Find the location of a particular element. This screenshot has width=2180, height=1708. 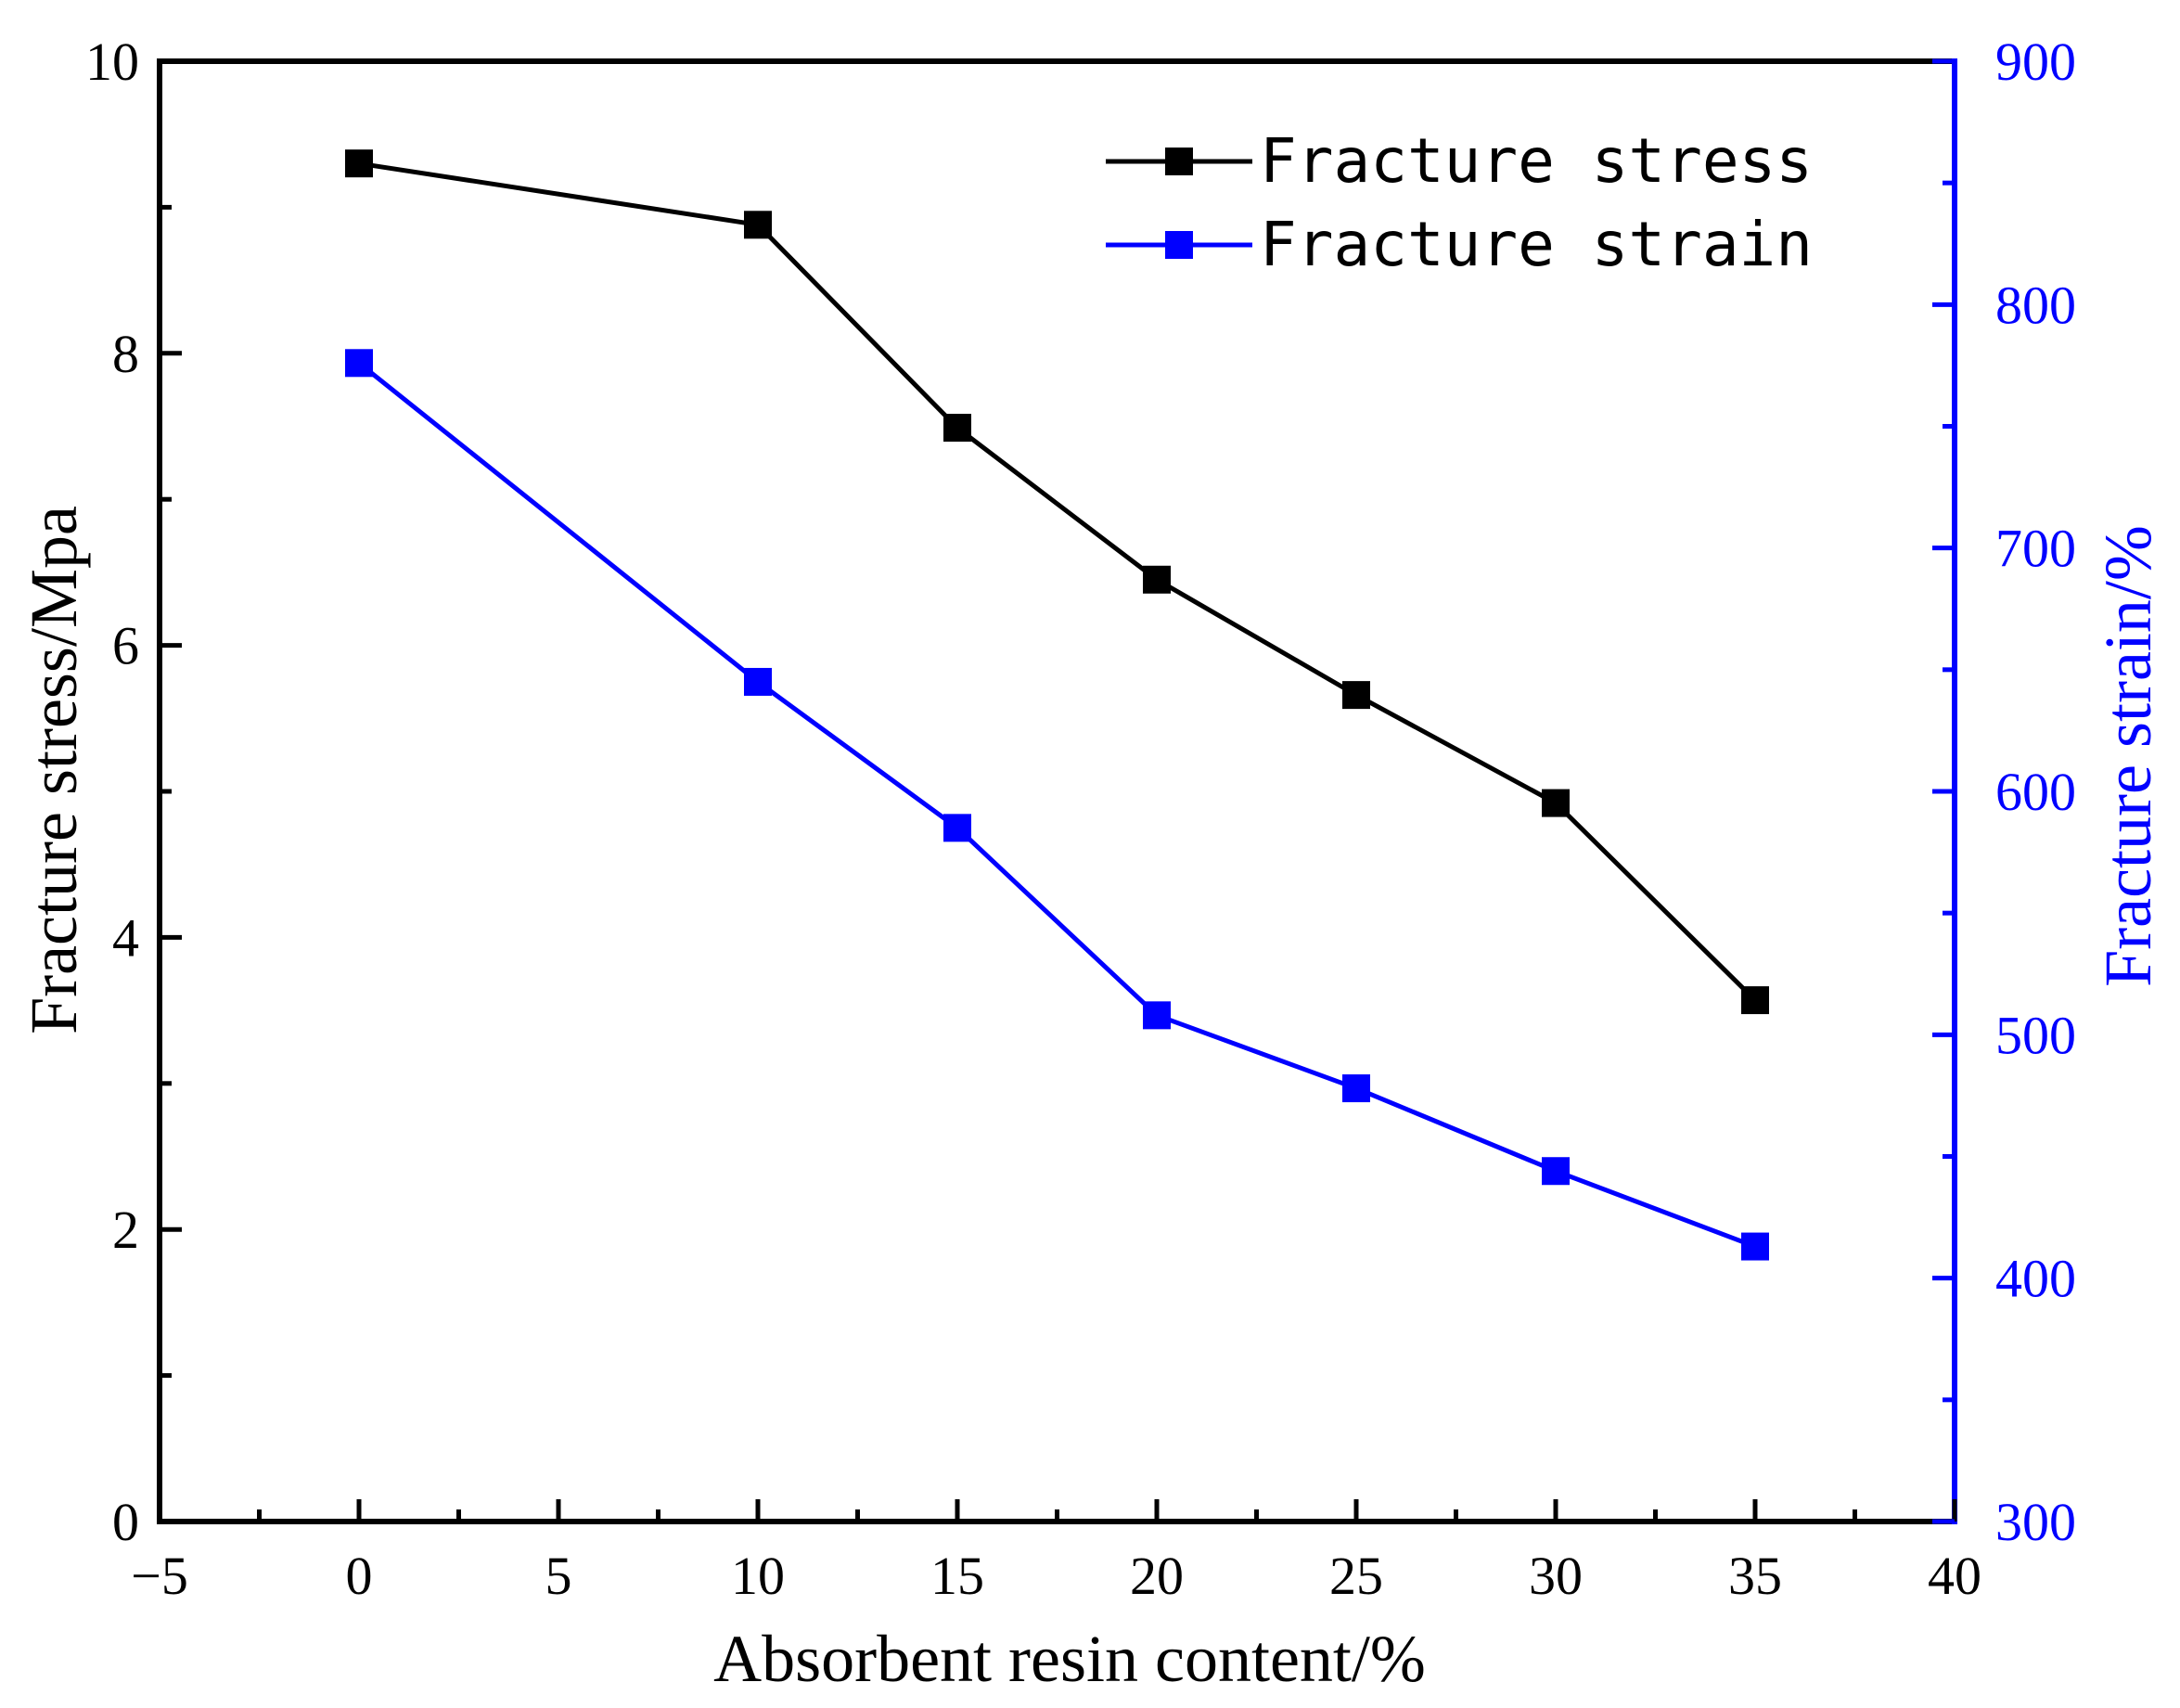

y-right-tick-label: 300 is located at coordinates (2036, 1522).